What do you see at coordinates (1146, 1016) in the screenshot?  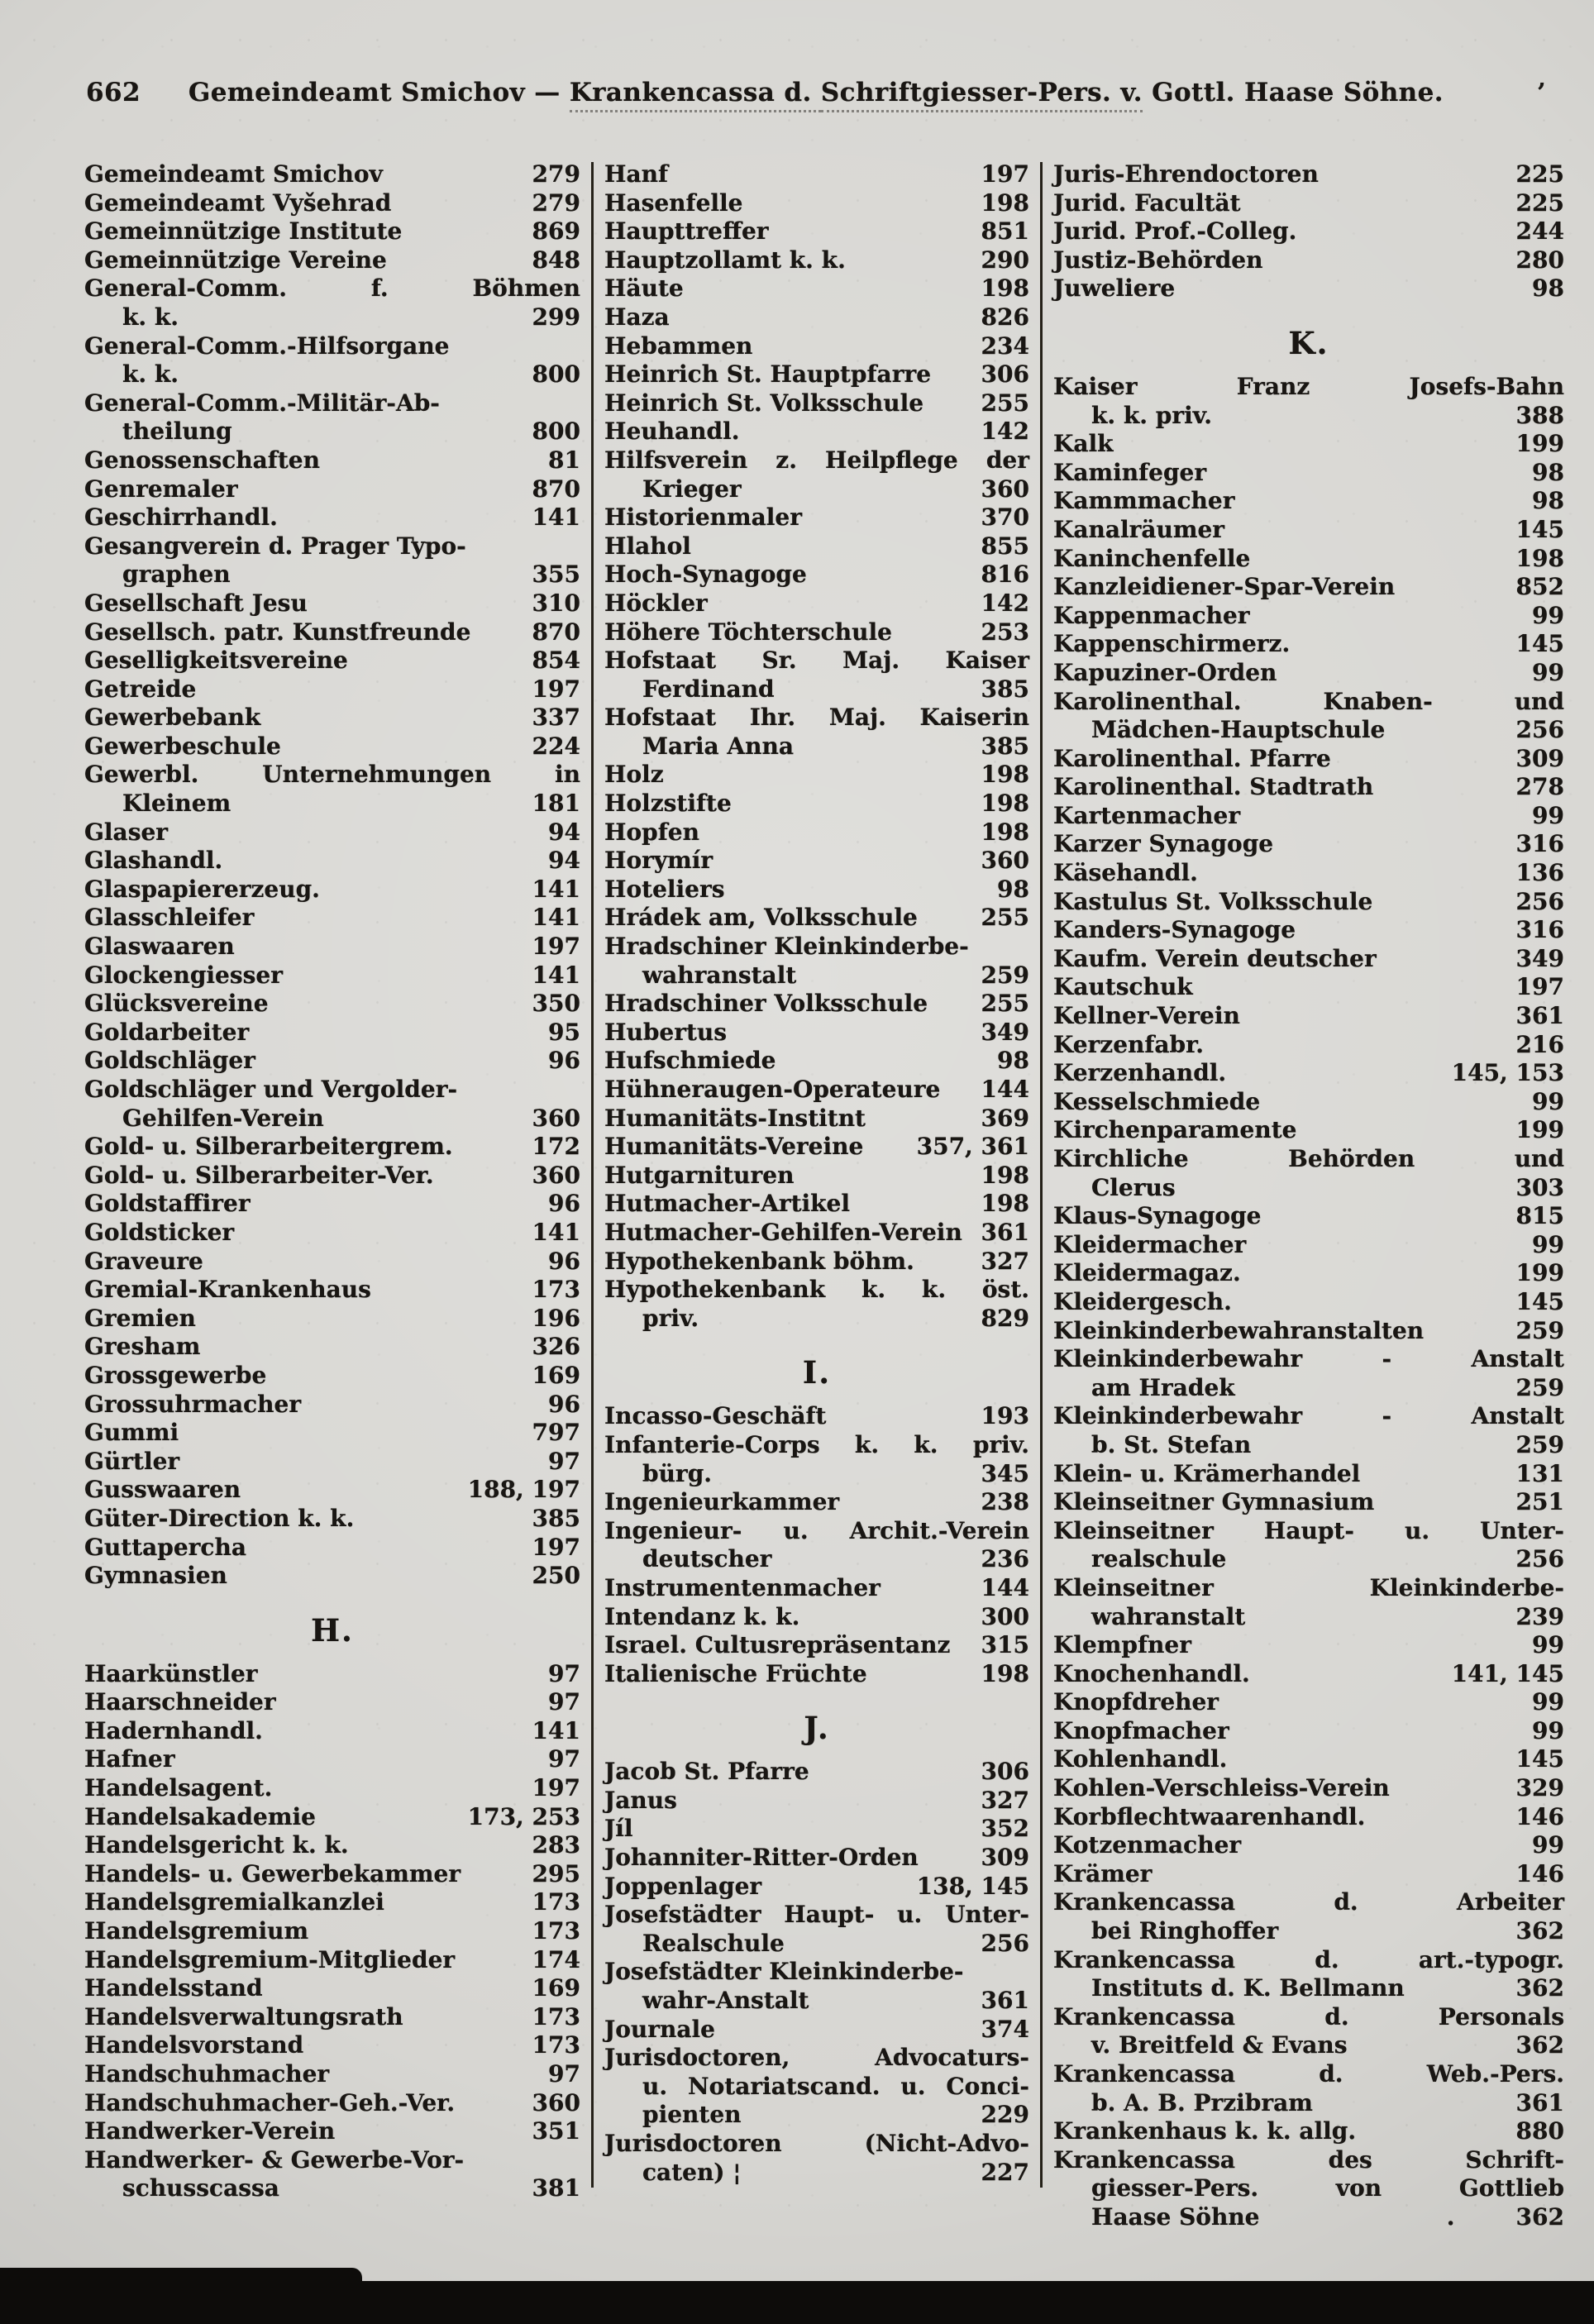 I see `entry-label: Kellner-Verein` at bounding box center [1146, 1016].